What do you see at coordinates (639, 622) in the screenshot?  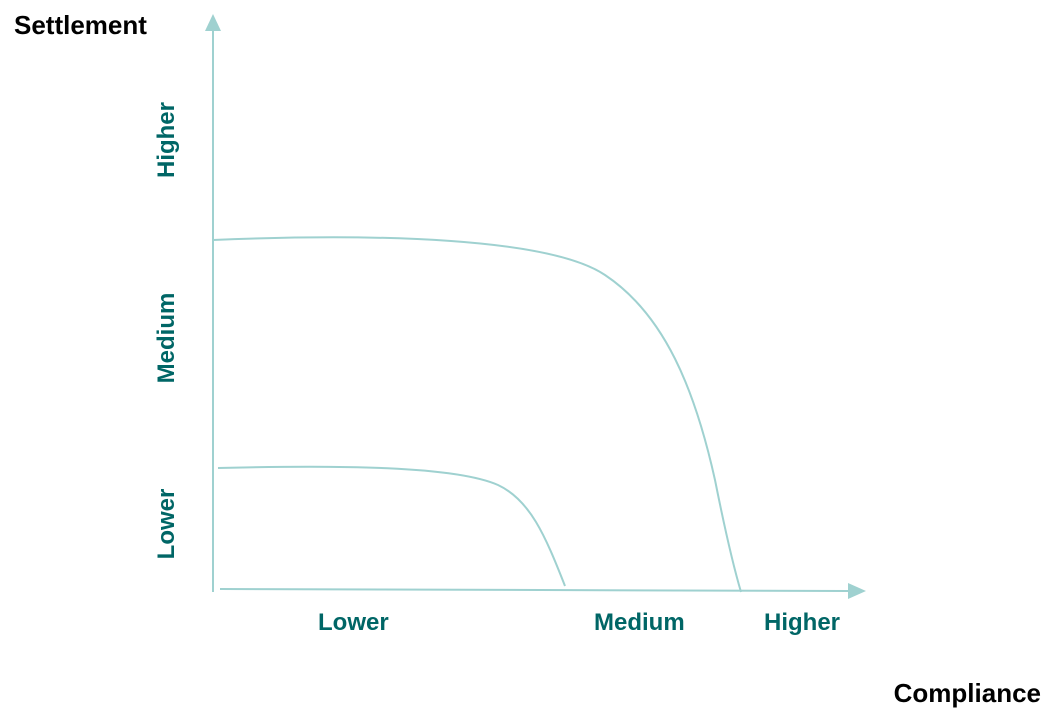 I see `x-tick-label-medium: Medium` at bounding box center [639, 622].